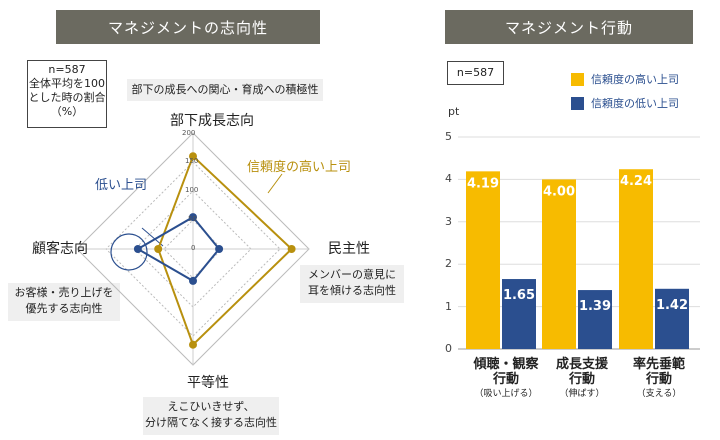 This screenshot has width=720, height=440. What do you see at coordinates (635, 79) in the screenshot?
I see `legend-label: 信頼度の高い上司` at bounding box center [635, 79].